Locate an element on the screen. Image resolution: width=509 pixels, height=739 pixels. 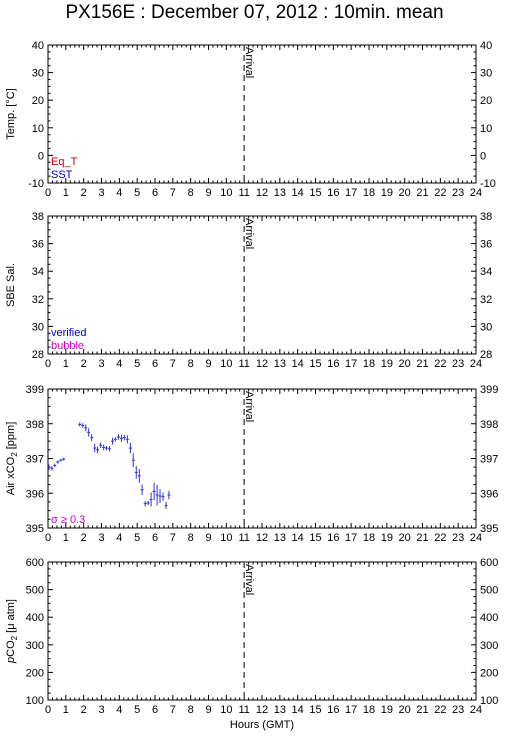
y-tick-label-right: 40 is located at coordinates (486, 46).